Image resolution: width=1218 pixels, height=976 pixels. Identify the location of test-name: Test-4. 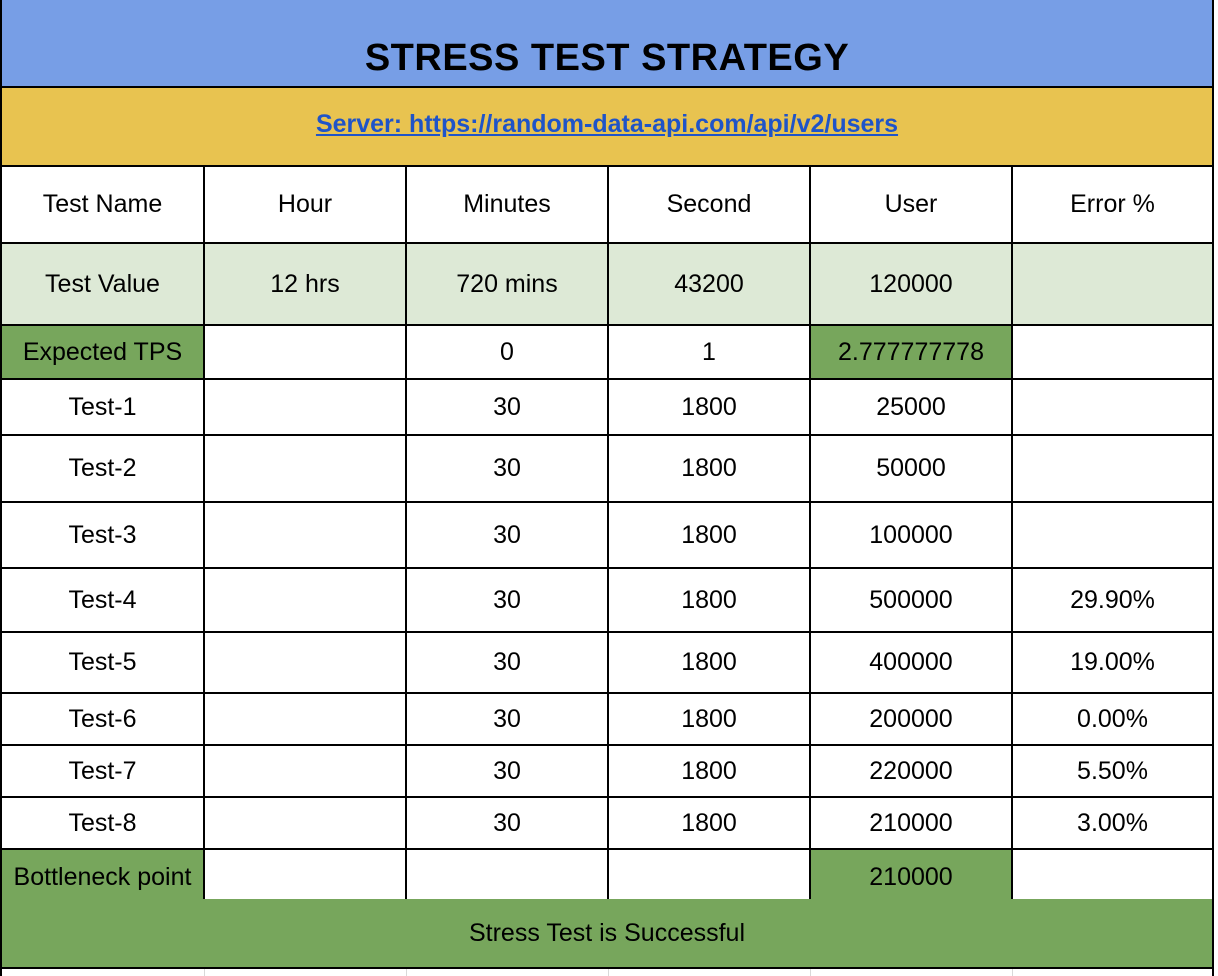
(103, 600).